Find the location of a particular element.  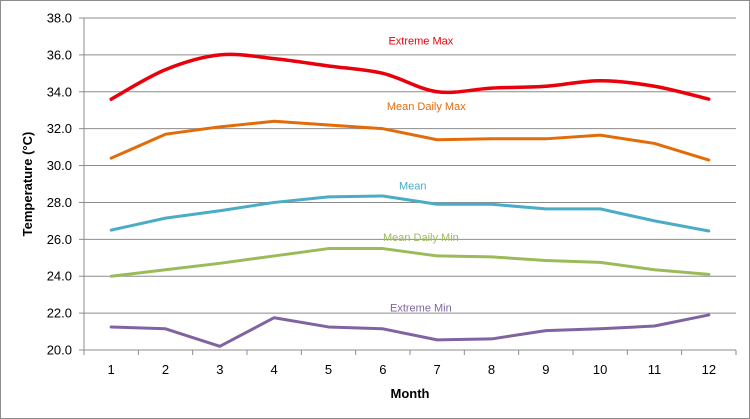

x-tick-label: 10 is located at coordinates (600, 369).